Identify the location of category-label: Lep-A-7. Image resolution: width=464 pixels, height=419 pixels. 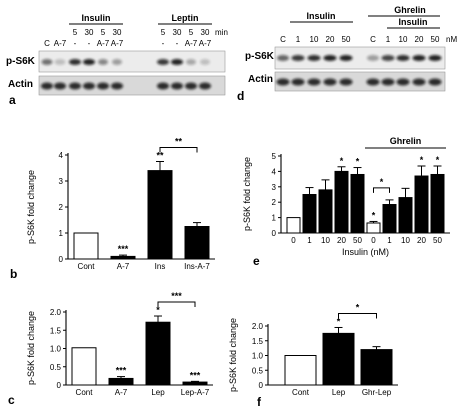
(195, 392).